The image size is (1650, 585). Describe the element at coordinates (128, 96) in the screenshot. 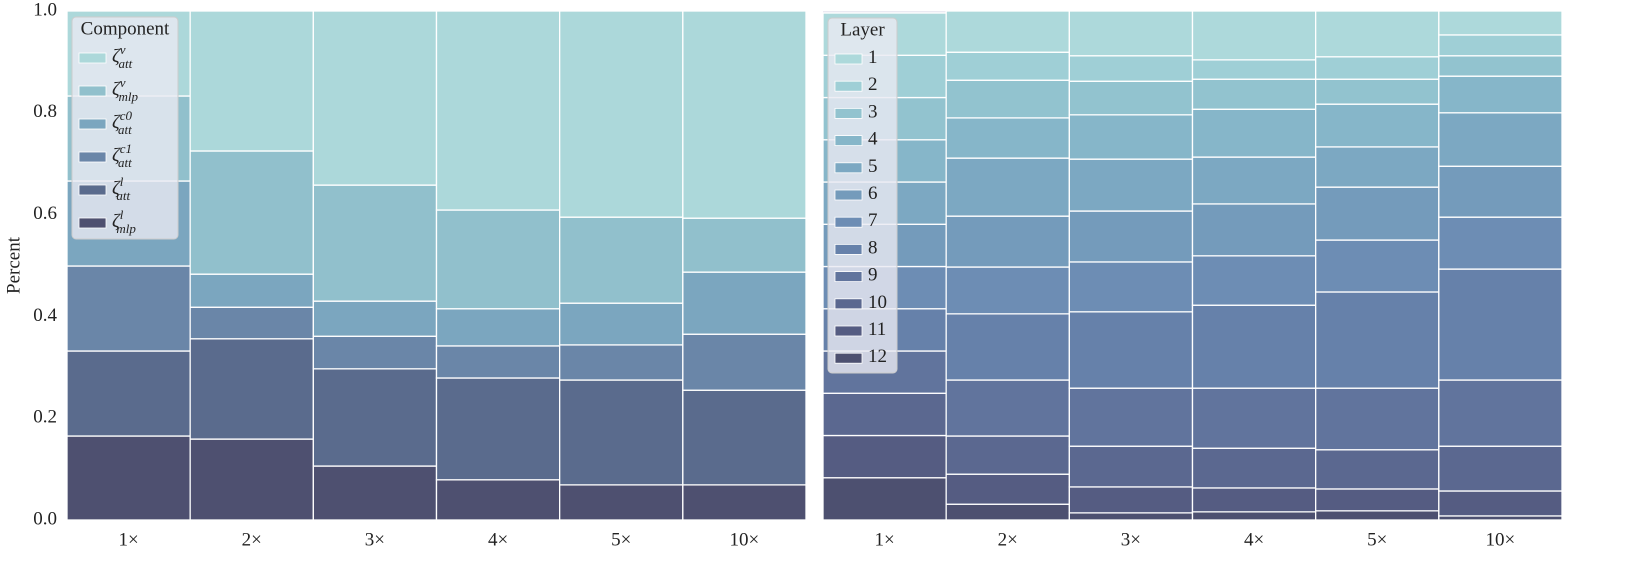

I see `legend-subscript: mlp` at that location.